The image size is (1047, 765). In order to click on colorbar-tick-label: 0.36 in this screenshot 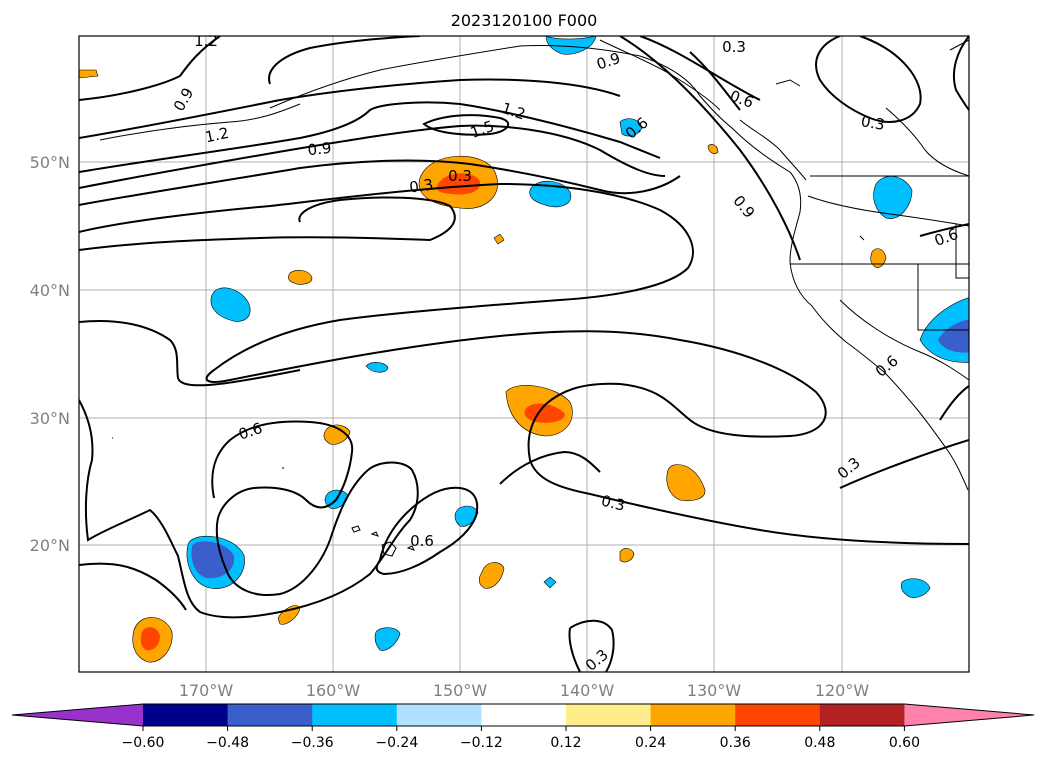, I will do `click(735, 743)`.